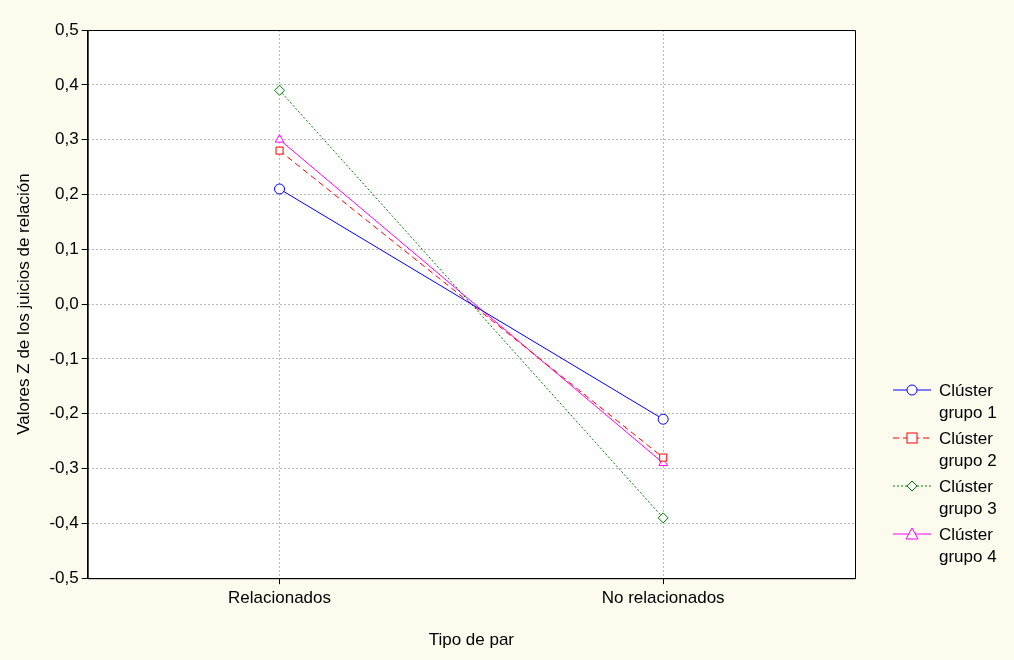 The image size is (1014, 660). What do you see at coordinates (67, 29) in the screenshot?
I see `y-tick-label: 0,5` at bounding box center [67, 29].